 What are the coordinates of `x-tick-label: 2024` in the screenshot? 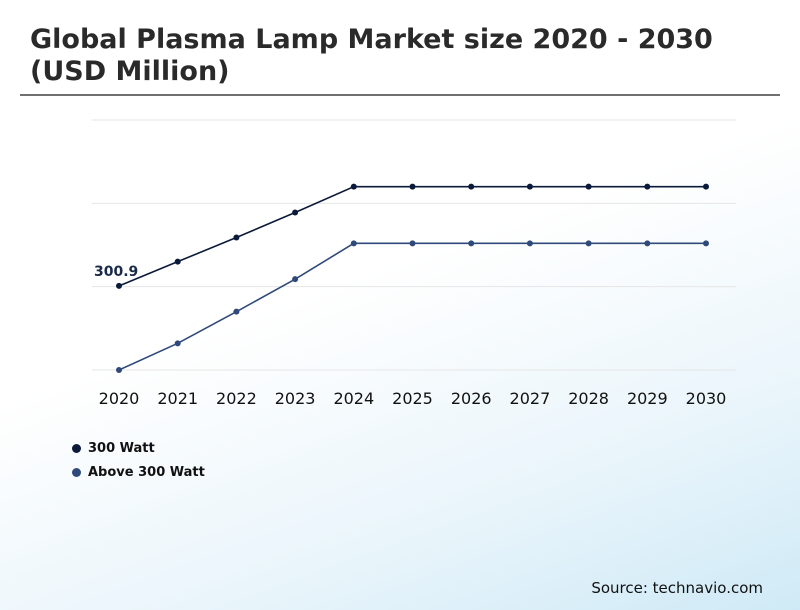 It's located at (353, 398).